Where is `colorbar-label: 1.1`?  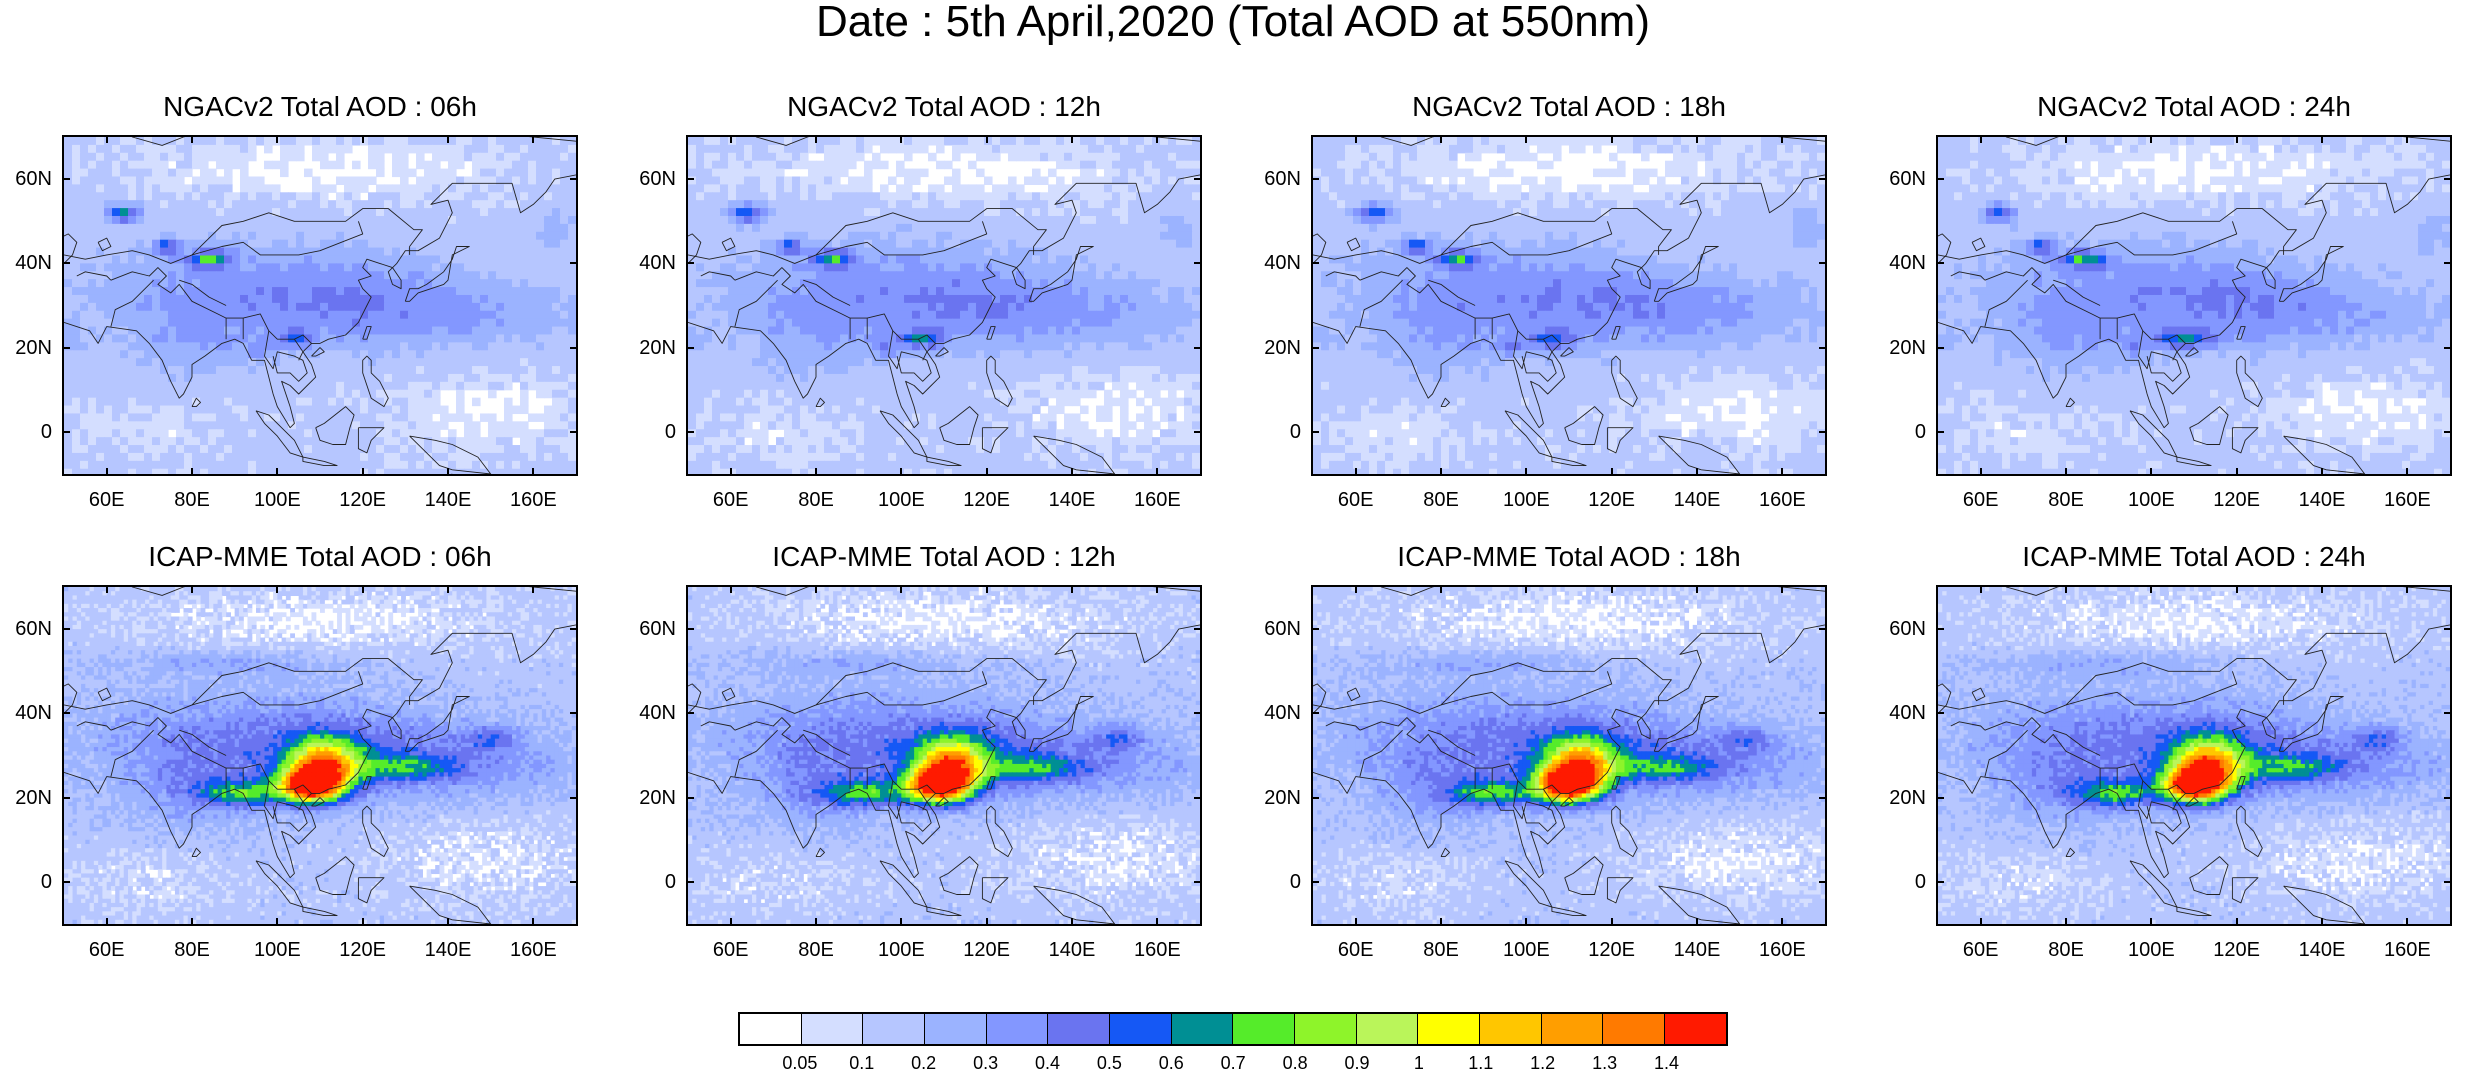
colorbar-label: 1.1 is located at coordinates (1481, 1063).